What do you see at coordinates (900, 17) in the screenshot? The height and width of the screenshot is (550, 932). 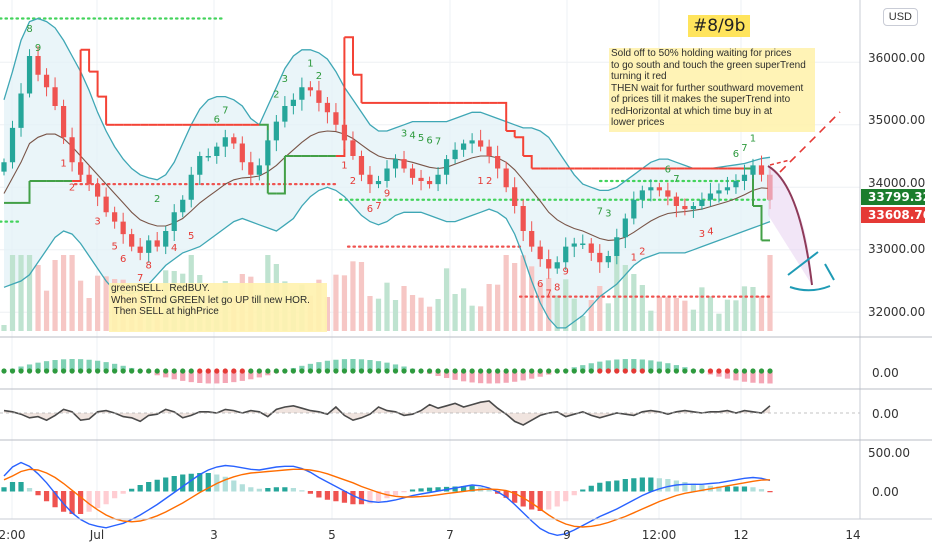 I see `currency-button: USD` at bounding box center [900, 17].